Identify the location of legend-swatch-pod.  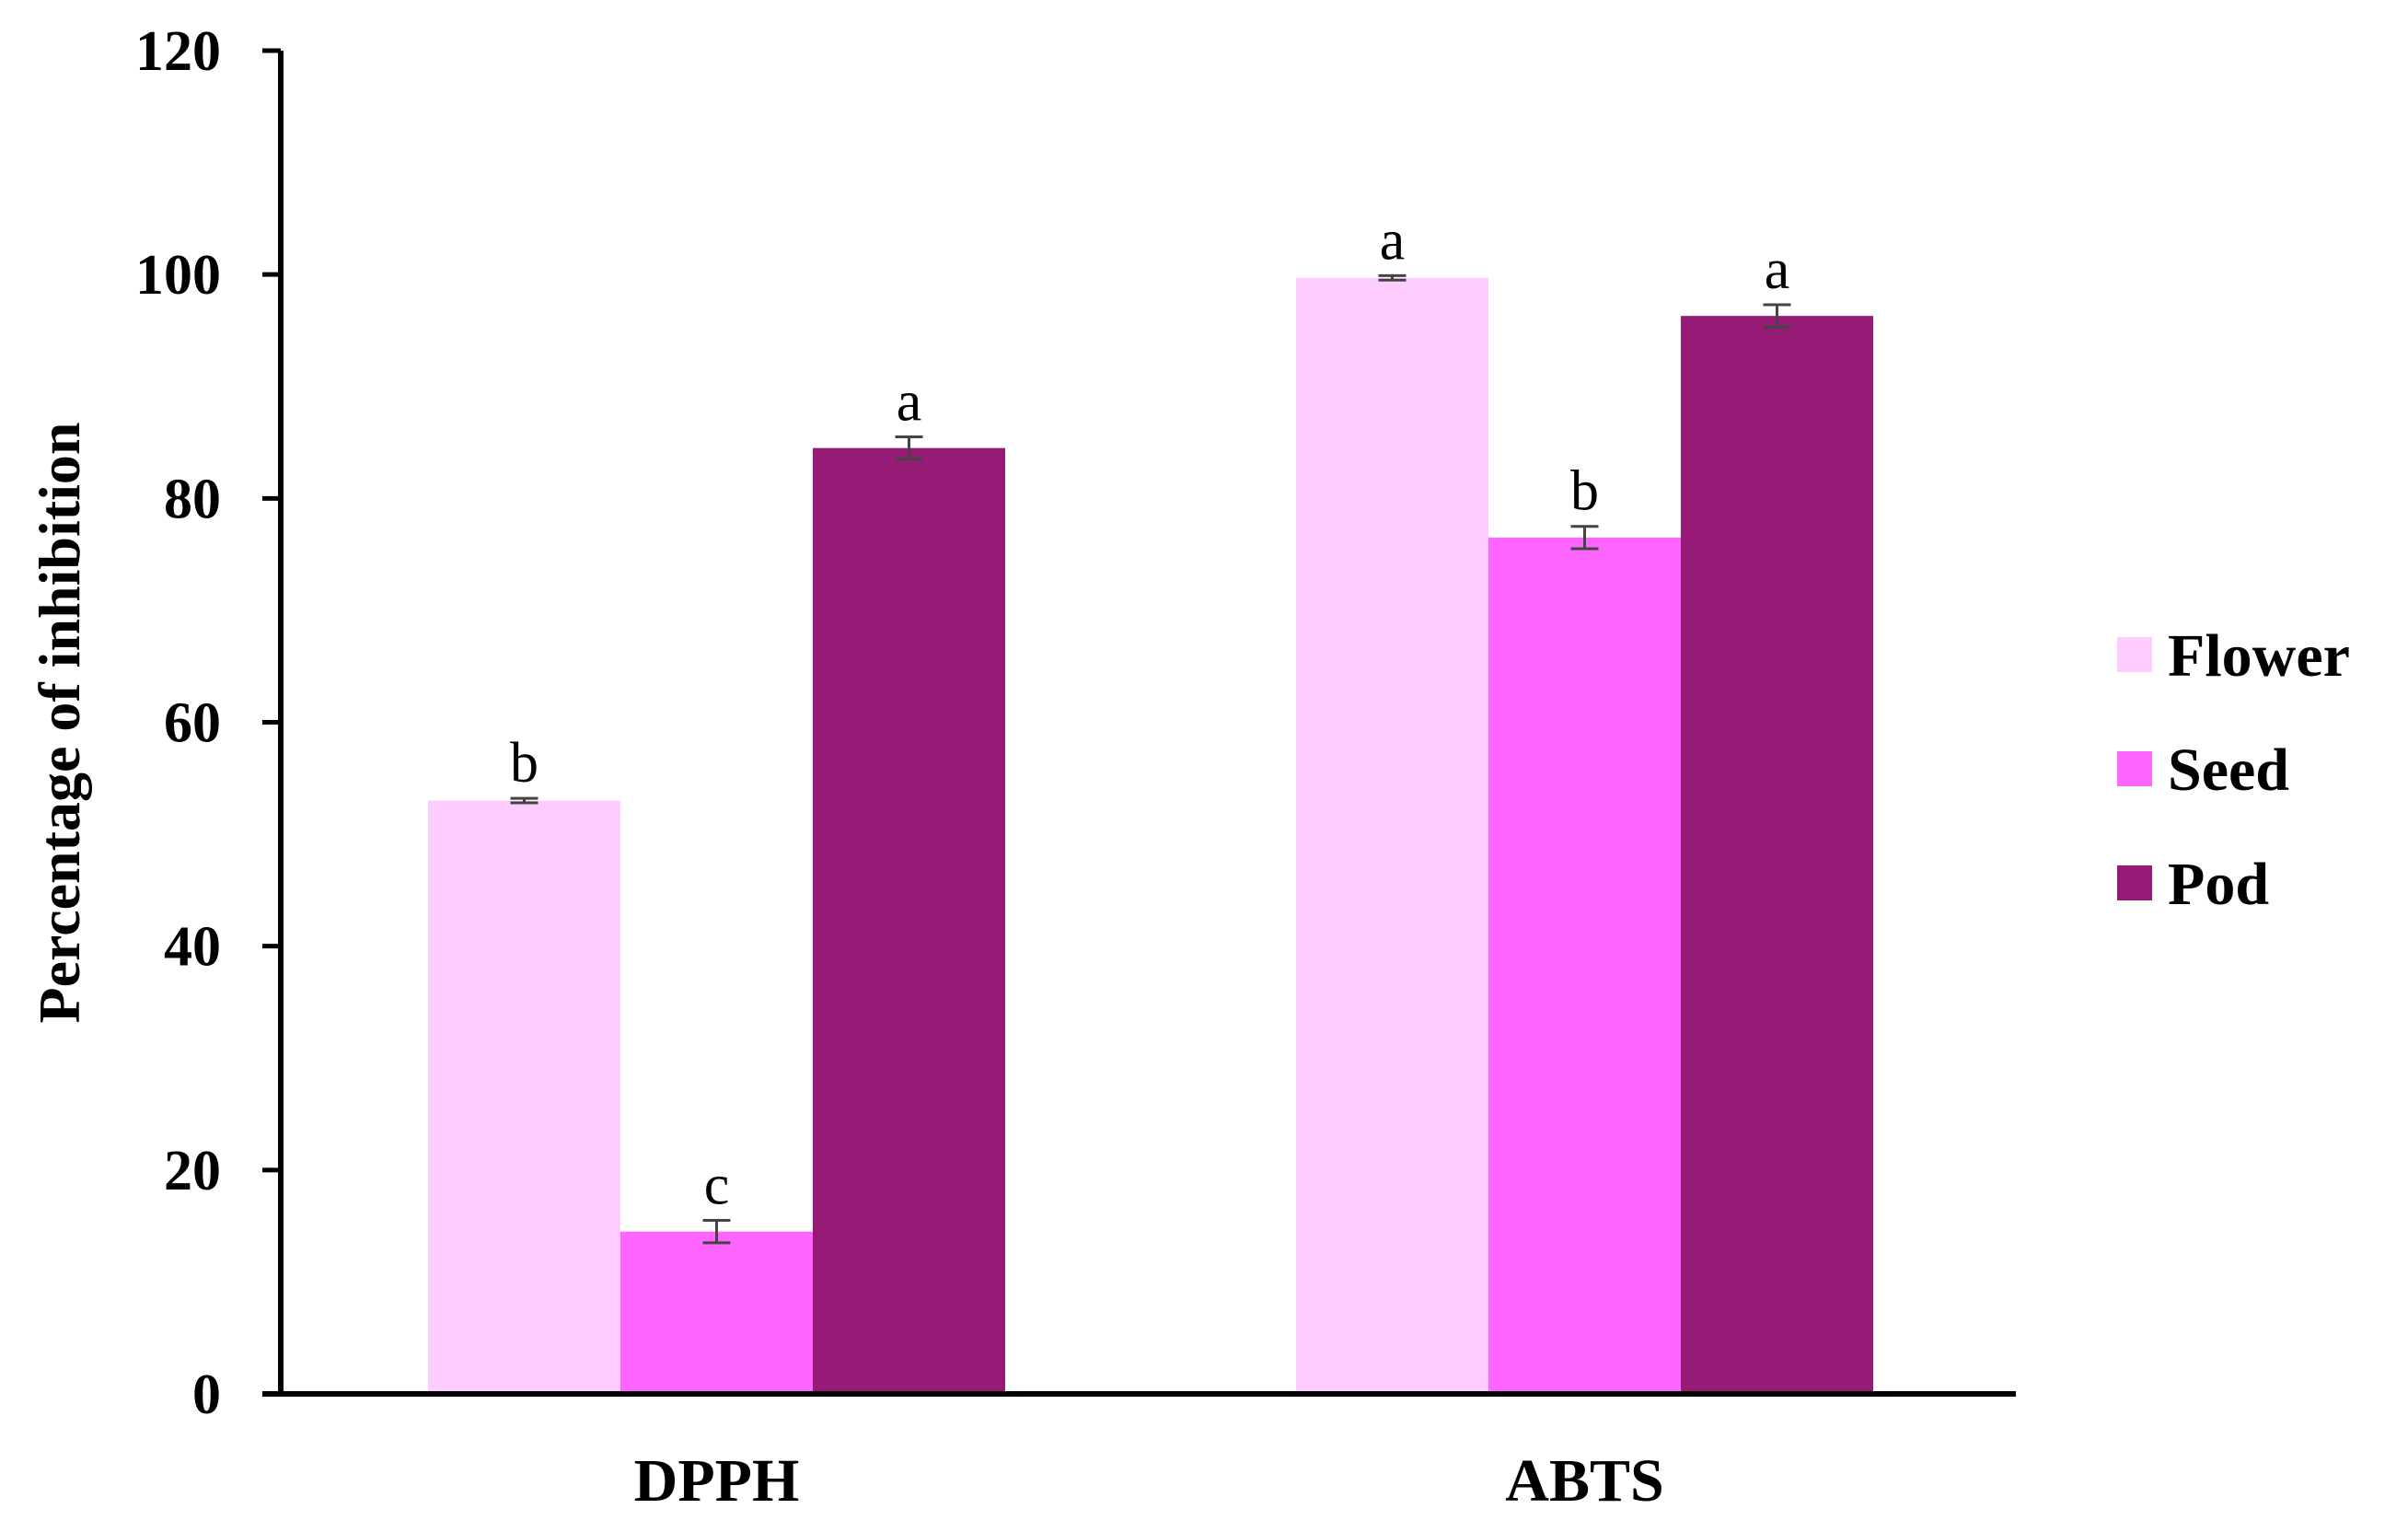
(2134, 882).